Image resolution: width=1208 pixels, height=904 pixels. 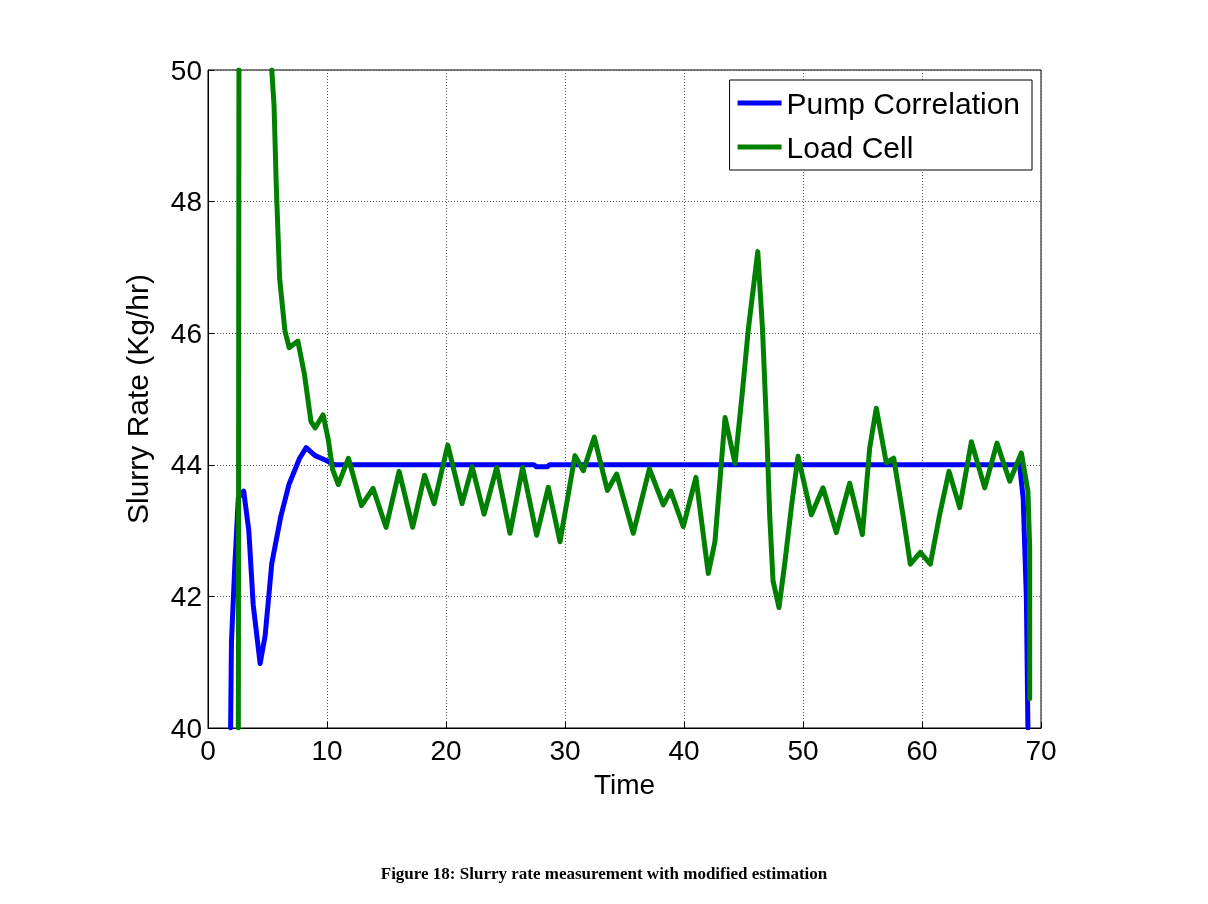 What do you see at coordinates (903, 103) in the screenshot?
I see `legend-label: Pump Correlation` at bounding box center [903, 103].